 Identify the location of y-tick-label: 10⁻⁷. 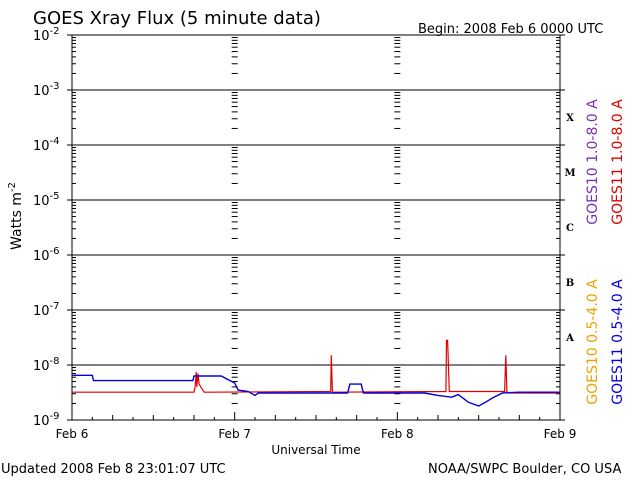
(46, 310).